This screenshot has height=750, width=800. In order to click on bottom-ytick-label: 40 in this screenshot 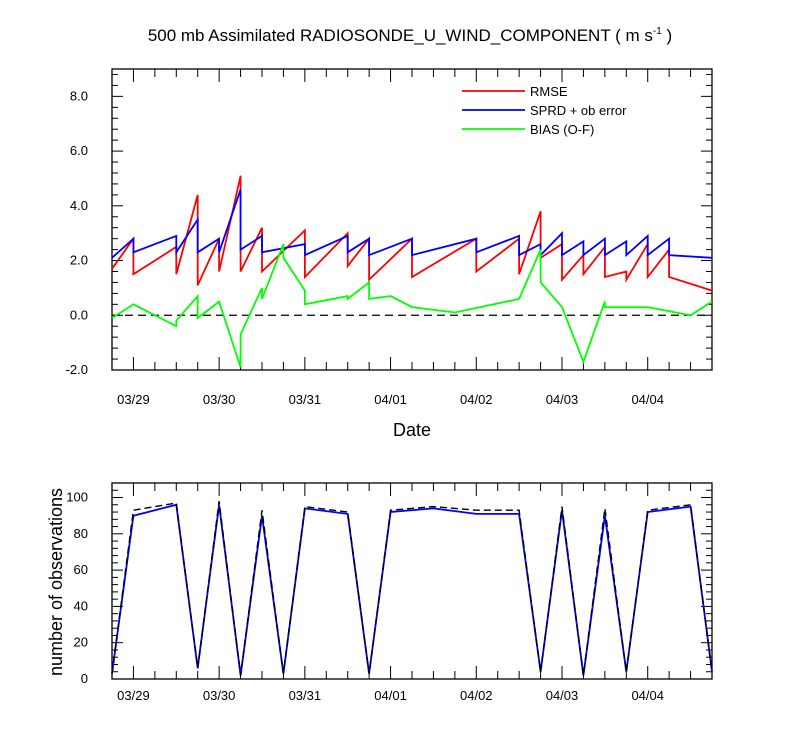, I will do `click(81, 605)`.